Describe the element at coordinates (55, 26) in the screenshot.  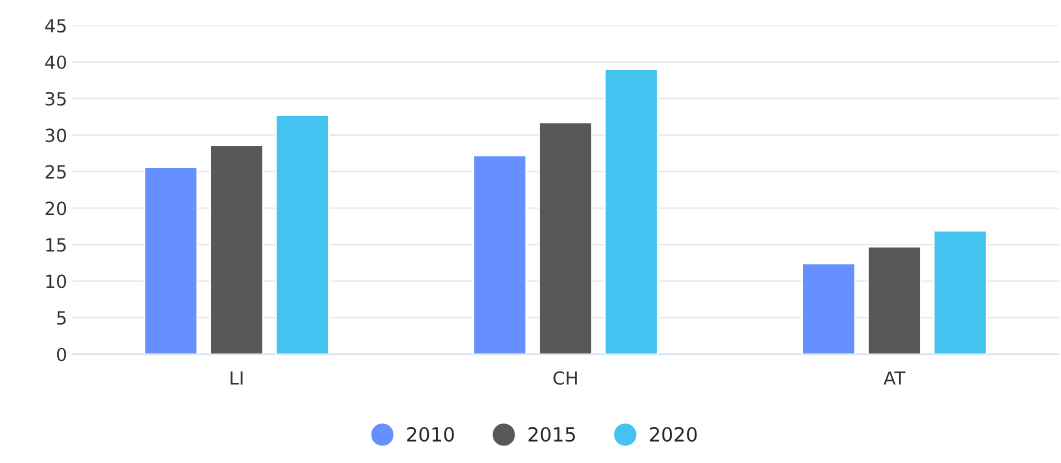
I see `y-tick-label: 45` at that location.